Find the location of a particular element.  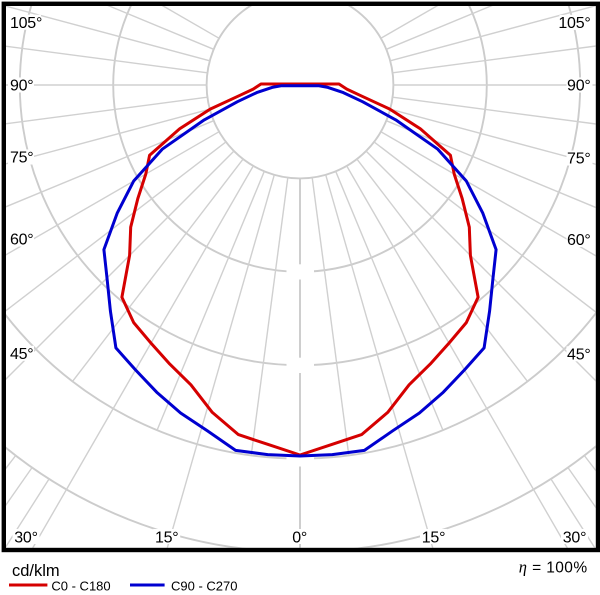

svg-text: 0° is located at coordinates (299, 538).